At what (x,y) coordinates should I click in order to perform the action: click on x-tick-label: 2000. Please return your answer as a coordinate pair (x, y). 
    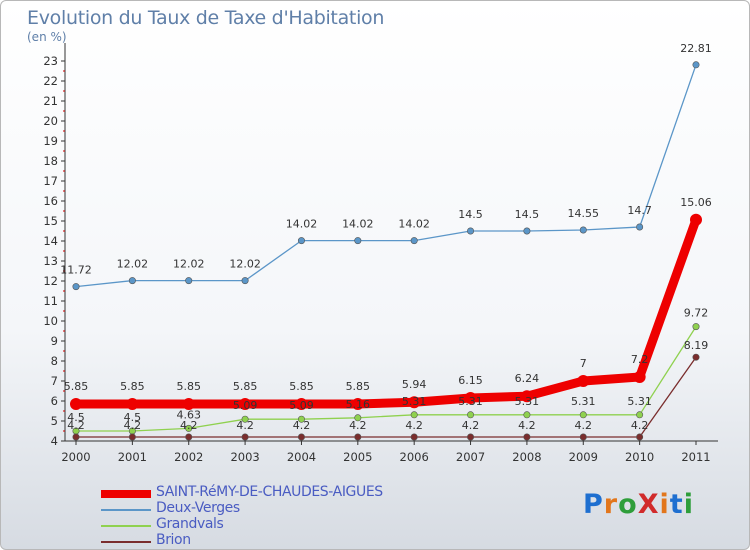
    Looking at the image, I should click on (75, 457).